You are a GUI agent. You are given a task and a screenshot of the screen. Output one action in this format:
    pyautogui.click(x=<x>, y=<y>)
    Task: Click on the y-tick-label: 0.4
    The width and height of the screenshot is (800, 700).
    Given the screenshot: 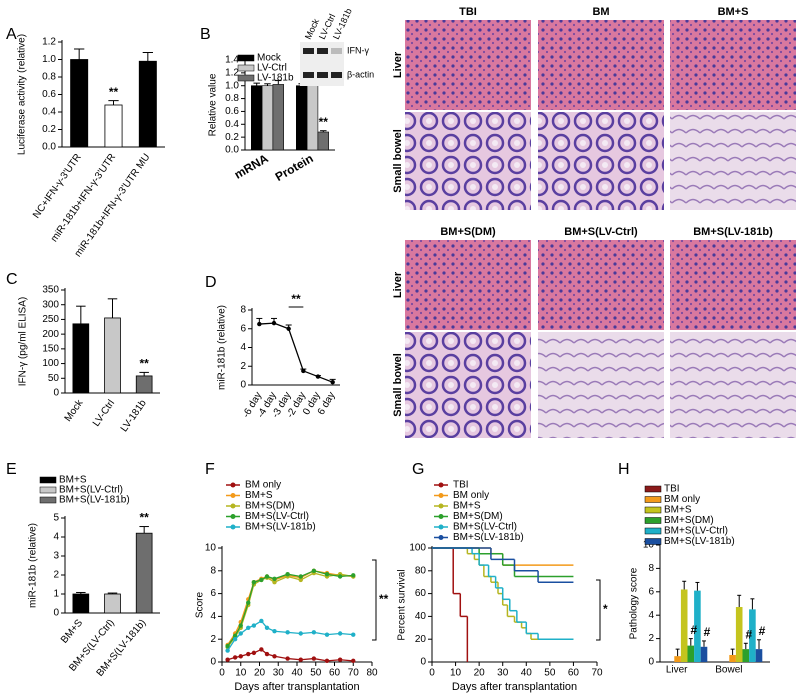 What is the action you would take?
    pyautogui.click(x=49, y=112)
    